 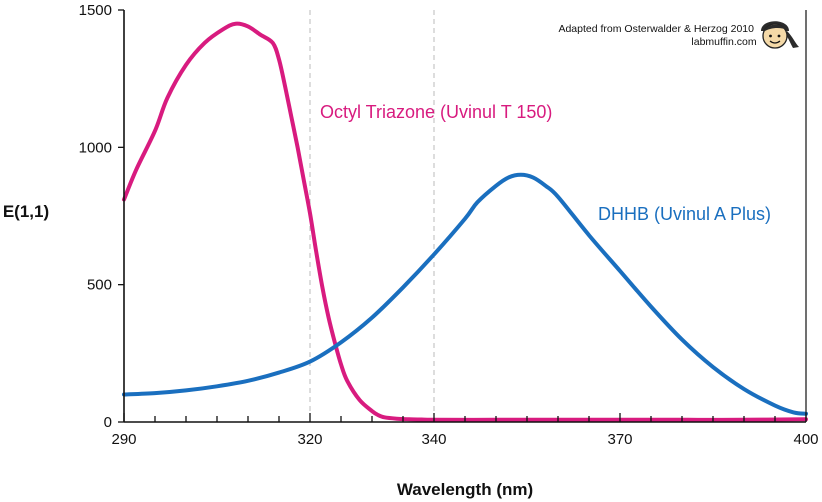 What do you see at coordinates (95, 10) in the screenshot?
I see `y-tick-label: 1500` at bounding box center [95, 10].